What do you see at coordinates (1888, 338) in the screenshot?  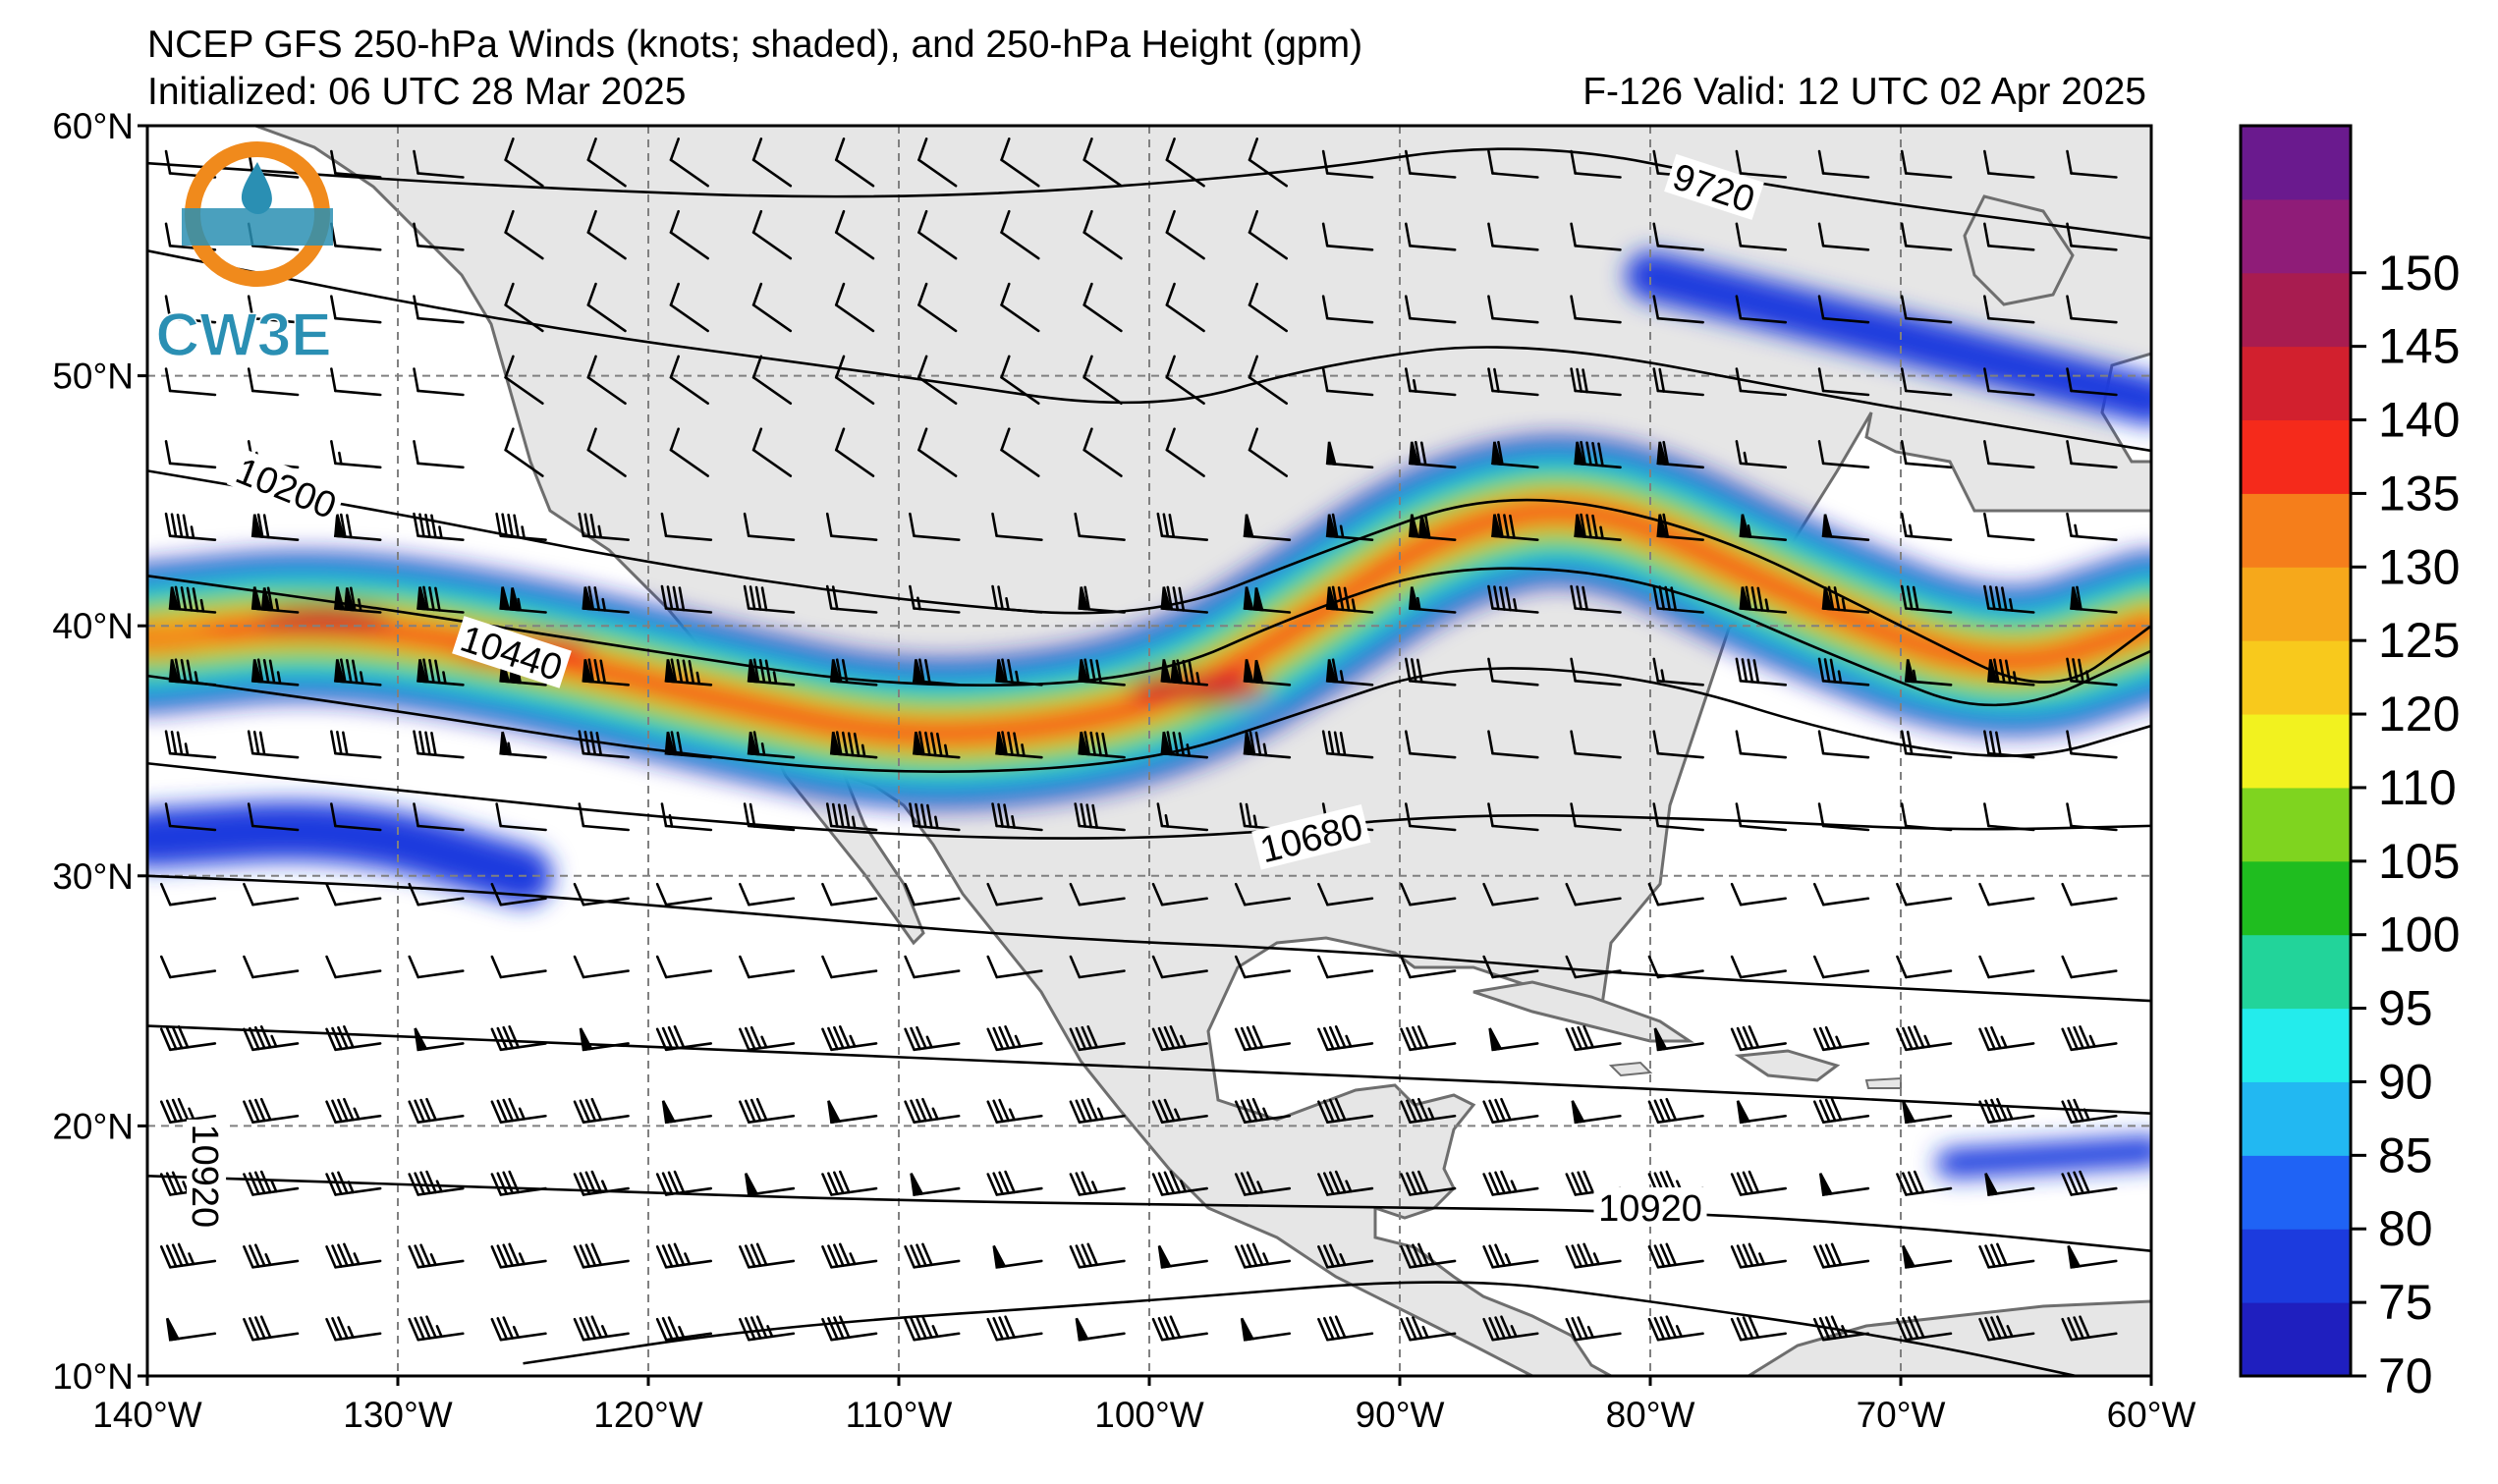 I see `northern-jet-band` at bounding box center [1888, 338].